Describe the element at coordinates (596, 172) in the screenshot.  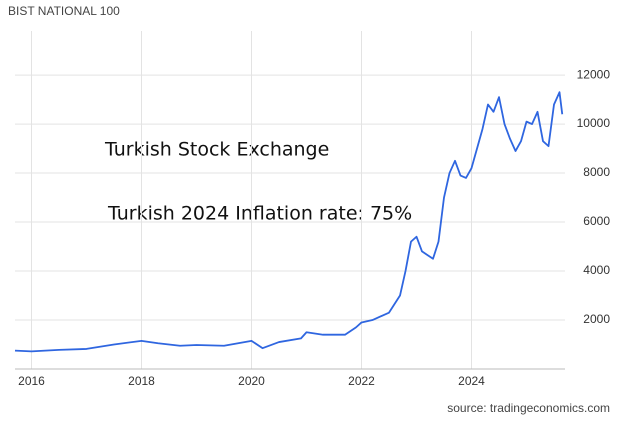
I see `y-tick-label: 8000` at that location.